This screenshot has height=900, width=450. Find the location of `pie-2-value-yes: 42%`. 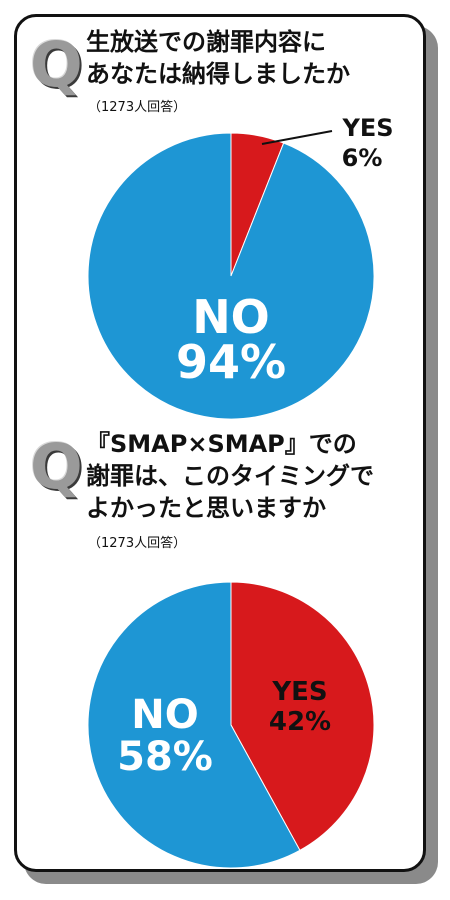

pie-2-value-yes: 42% is located at coordinates (300, 722).